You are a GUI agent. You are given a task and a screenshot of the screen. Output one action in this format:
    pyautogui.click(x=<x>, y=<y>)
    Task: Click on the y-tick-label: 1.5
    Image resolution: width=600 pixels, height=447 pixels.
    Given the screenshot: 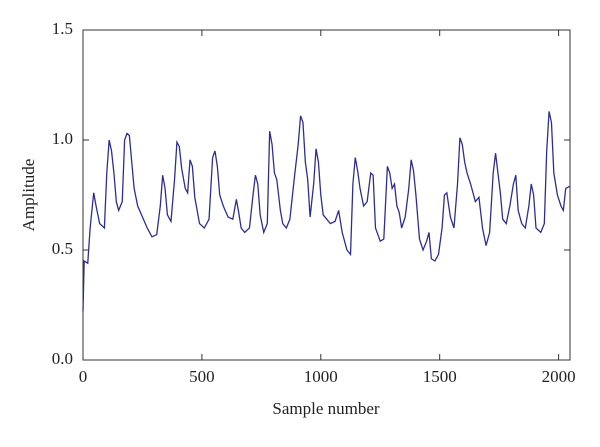 What is the action you would take?
    pyautogui.click(x=62, y=28)
    